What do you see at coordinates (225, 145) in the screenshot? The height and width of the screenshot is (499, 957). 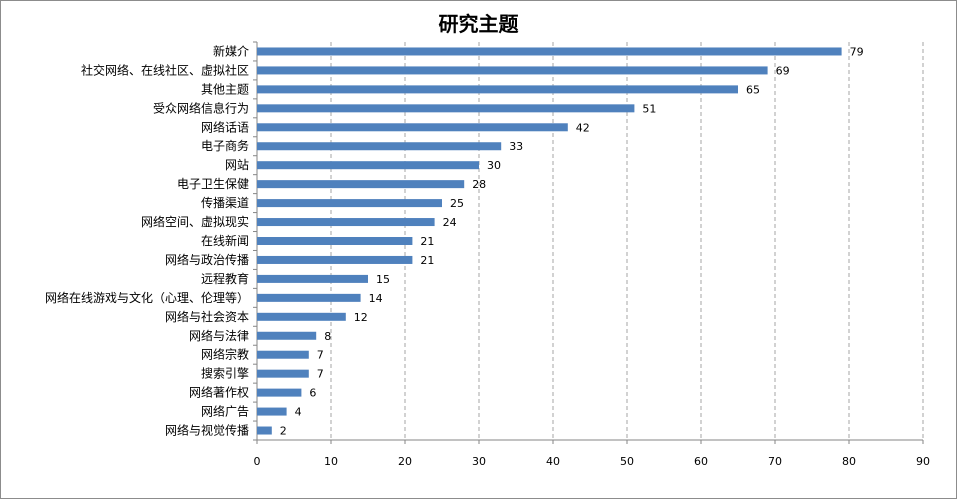 I see `category-label: 电子商务` at bounding box center [225, 145].